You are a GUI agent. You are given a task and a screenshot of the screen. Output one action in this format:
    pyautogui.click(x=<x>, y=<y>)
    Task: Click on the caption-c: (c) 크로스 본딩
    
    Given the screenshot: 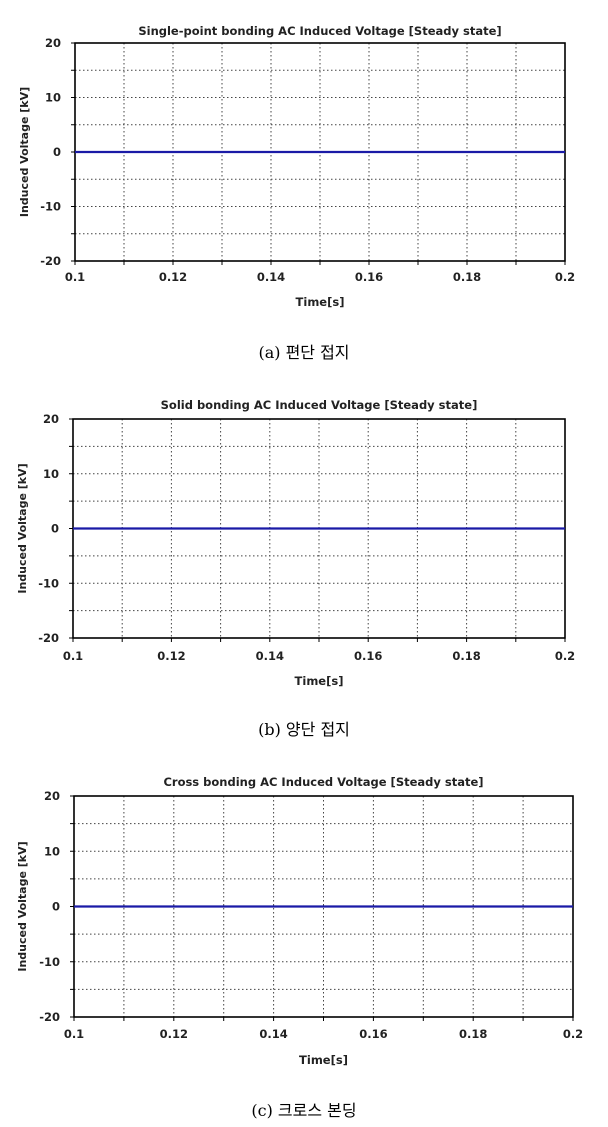 What is the action you would take?
    pyautogui.click(x=304, y=1110)
    